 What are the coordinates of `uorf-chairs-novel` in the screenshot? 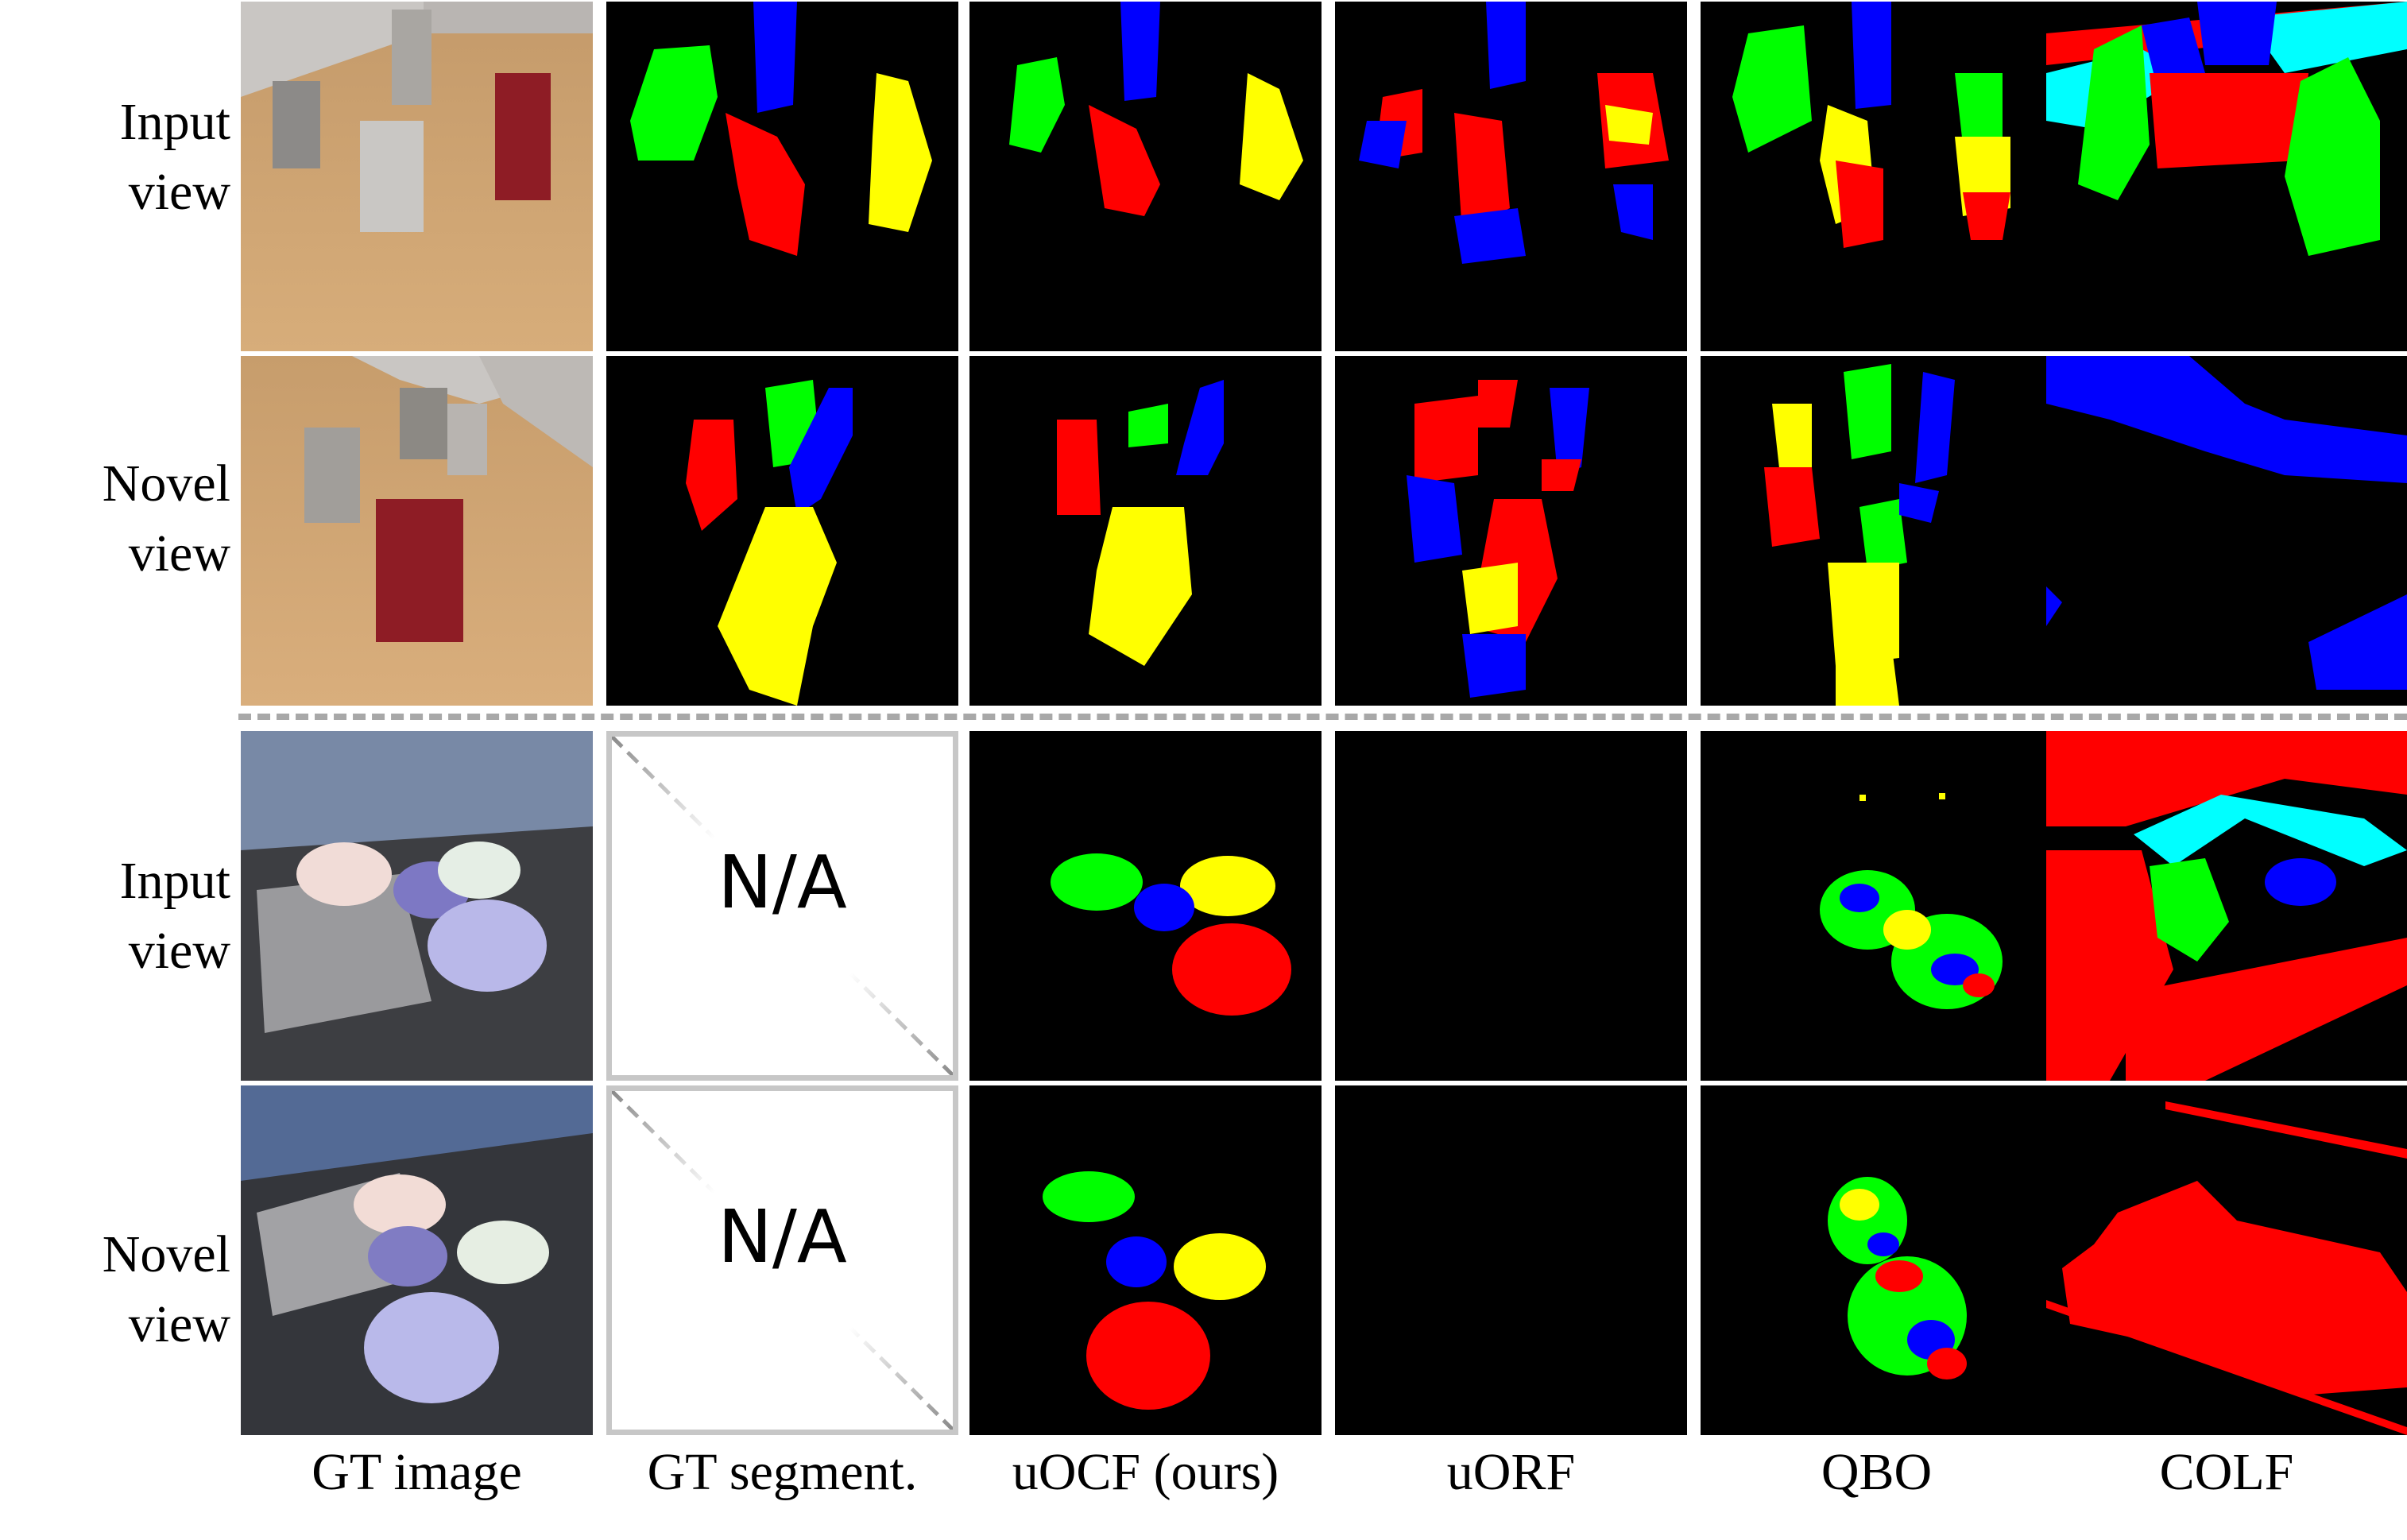 It's located at (1511, 531).